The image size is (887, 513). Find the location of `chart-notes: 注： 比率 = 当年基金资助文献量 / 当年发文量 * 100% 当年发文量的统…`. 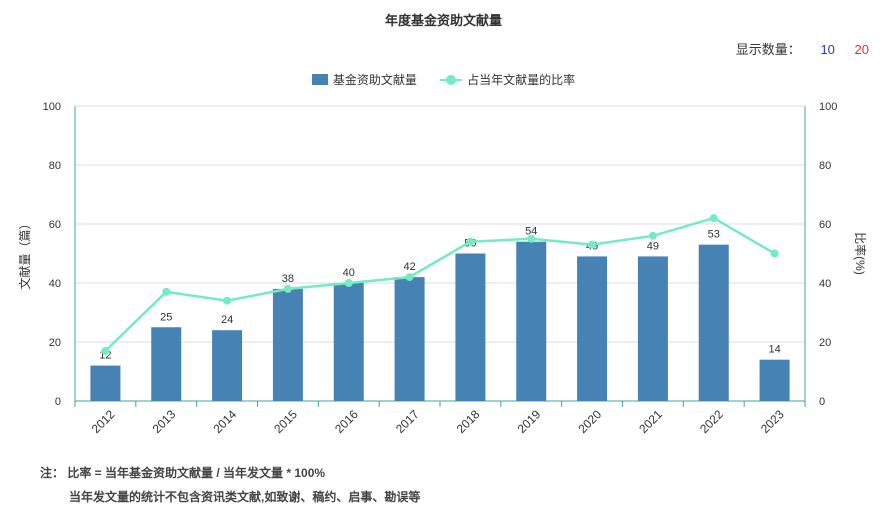

chart-notes: 注： 比率 = 当年基金资助文献量 / 当年发文量 * 100% 当年发文量的统… is located at coordinates (230, 485).